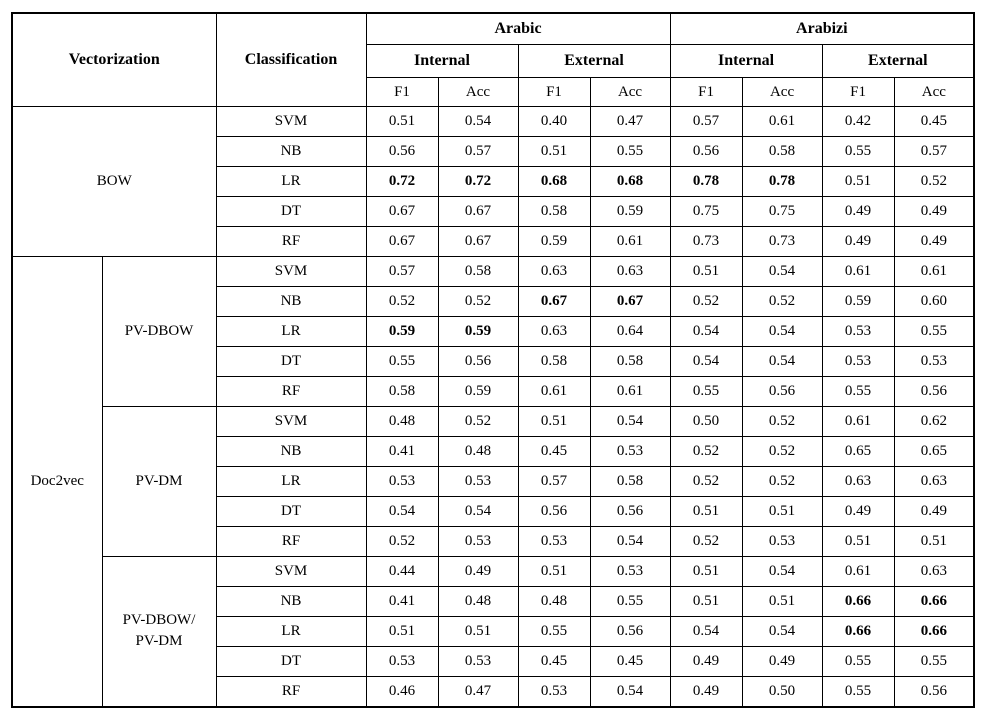 The height and width of the screenshot is (726, 984). What do you see at coordinates (706, 181) in the screenshot?
I see `metric-value-cell: 0.78` at bounding box center [706, 181].